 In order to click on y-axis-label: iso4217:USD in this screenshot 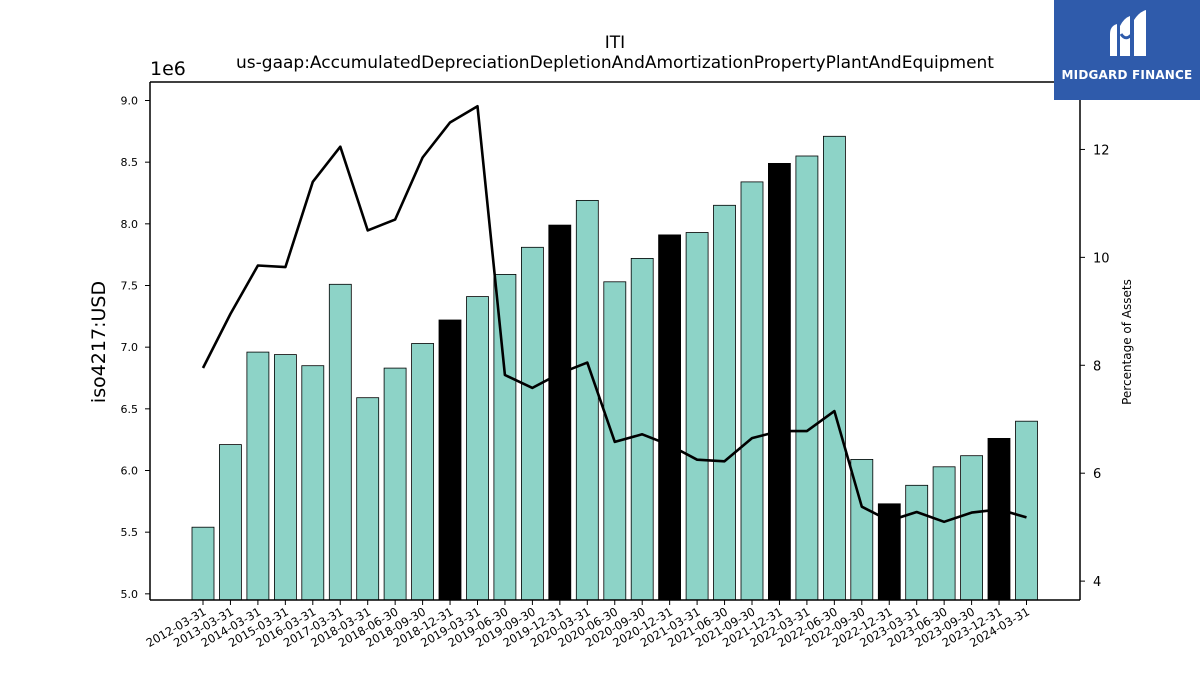, I will do `click(99, 342)`.